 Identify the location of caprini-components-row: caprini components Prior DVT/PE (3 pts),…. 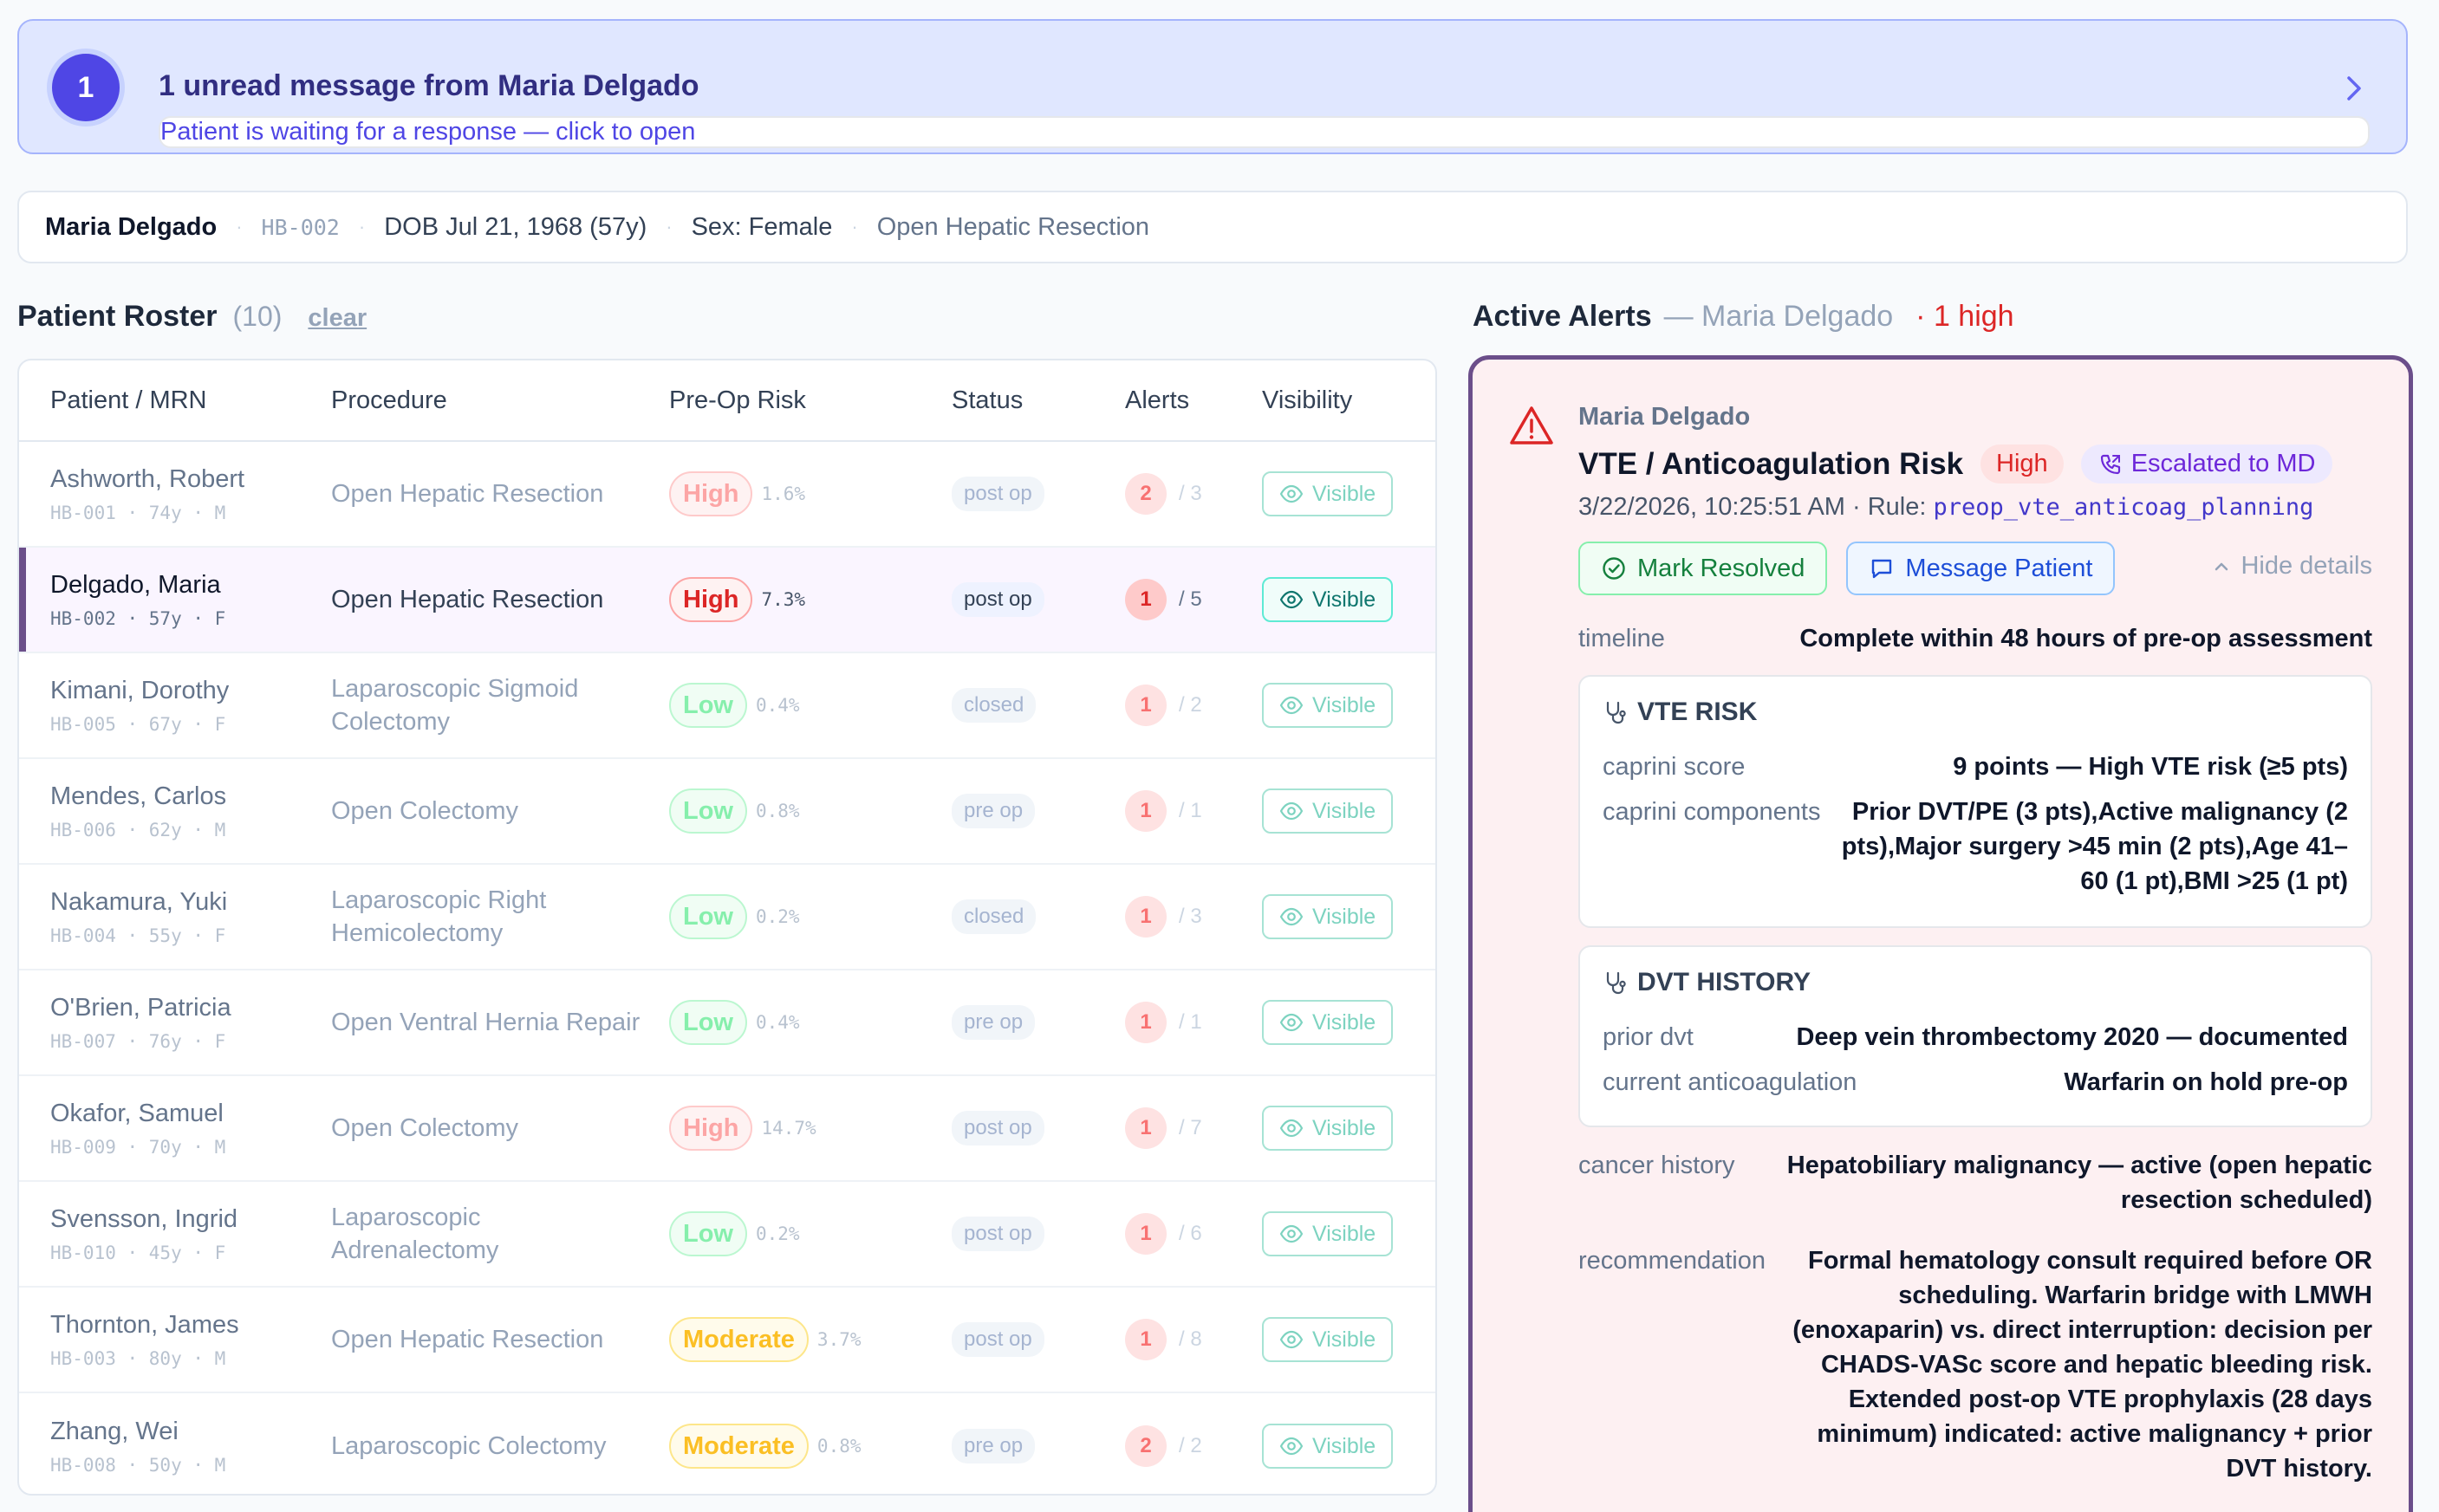
(1975, 847).